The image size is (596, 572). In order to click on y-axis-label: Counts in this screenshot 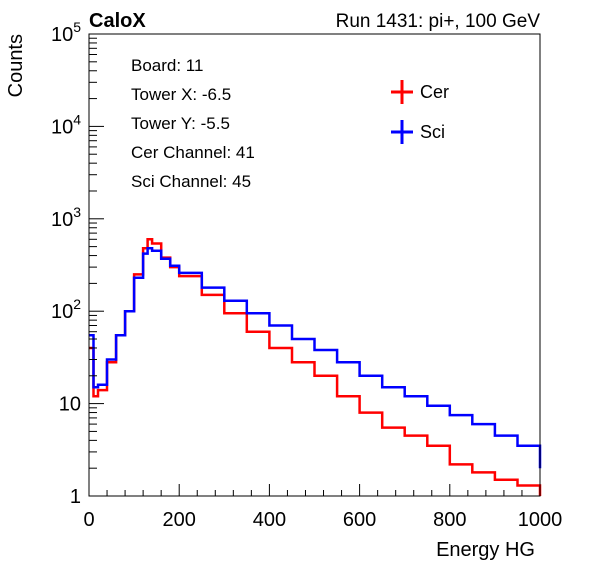, I will do `click(16, 65)`.